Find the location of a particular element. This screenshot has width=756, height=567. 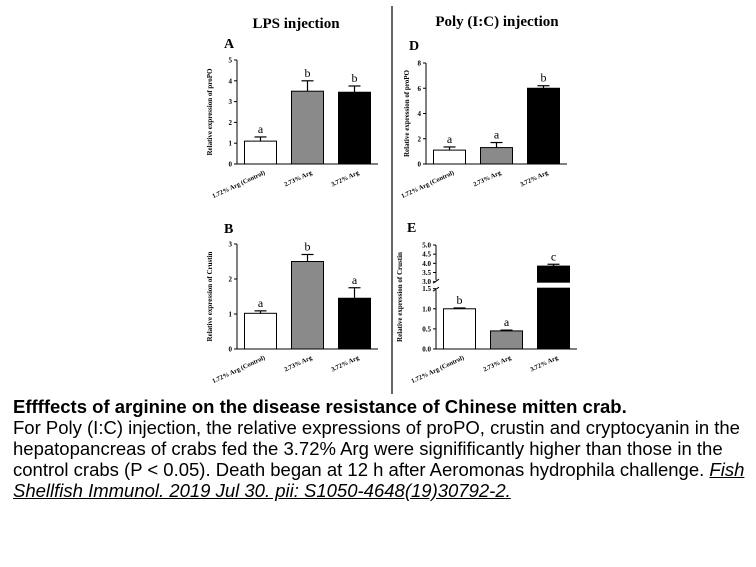

significance-letter: c is located at coordinates (553, 256).